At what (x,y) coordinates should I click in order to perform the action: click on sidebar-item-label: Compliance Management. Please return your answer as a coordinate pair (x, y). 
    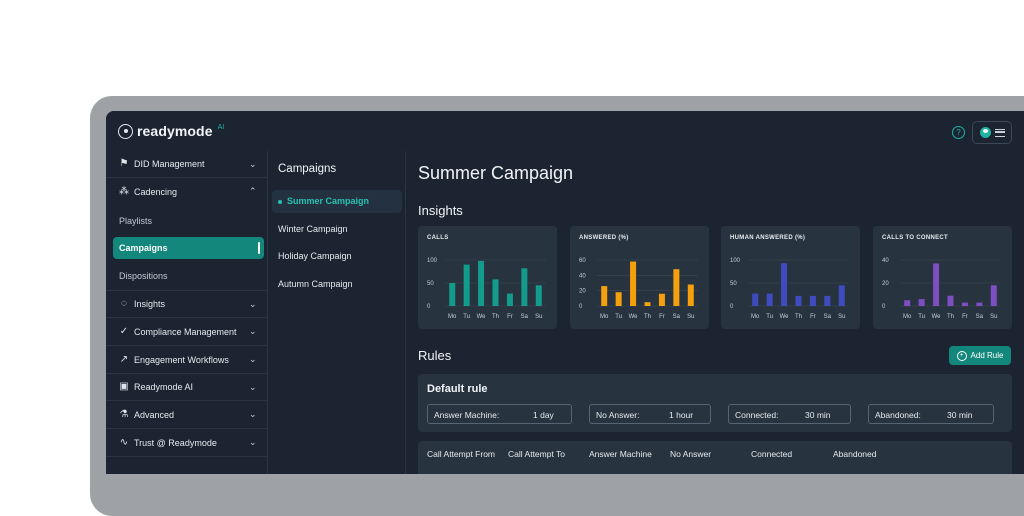
    Looking at the image, I should click on (185, 331).